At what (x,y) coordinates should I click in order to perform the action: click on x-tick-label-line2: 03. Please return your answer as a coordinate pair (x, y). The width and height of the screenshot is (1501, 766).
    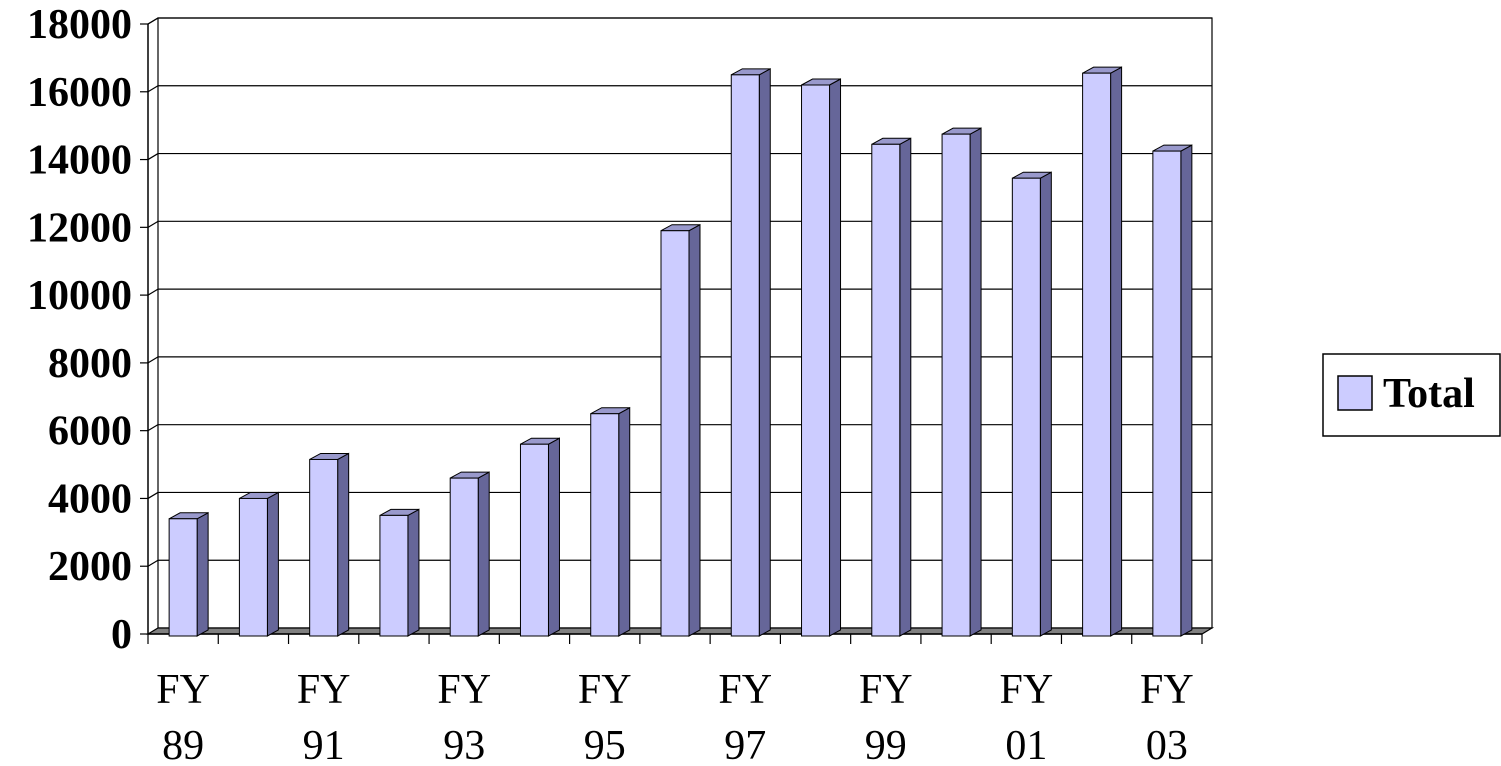
    Looking at the image, I should click on (1167, 744).